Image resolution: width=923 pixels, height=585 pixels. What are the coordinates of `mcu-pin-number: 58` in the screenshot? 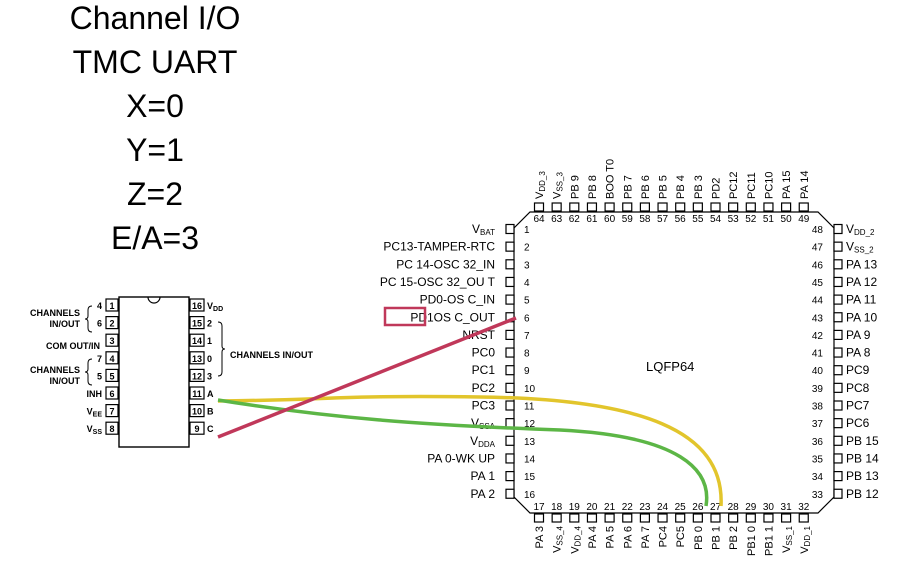 It's located at (645, 219).